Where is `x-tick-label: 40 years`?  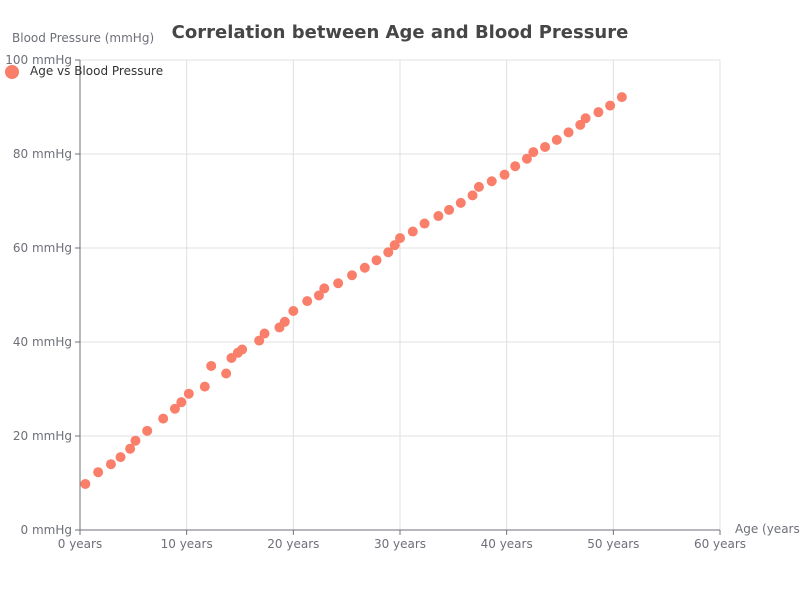
x-tick-label: 40 years is located at coordinates (507, 544).